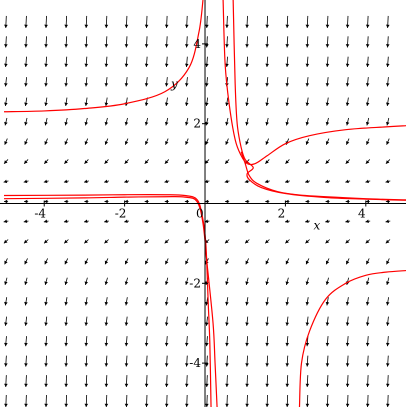 The image size is (406, 407). Describe the element at coordinates (282, 214) in the screenshot. I see `x-tick-label: 2` at that location.